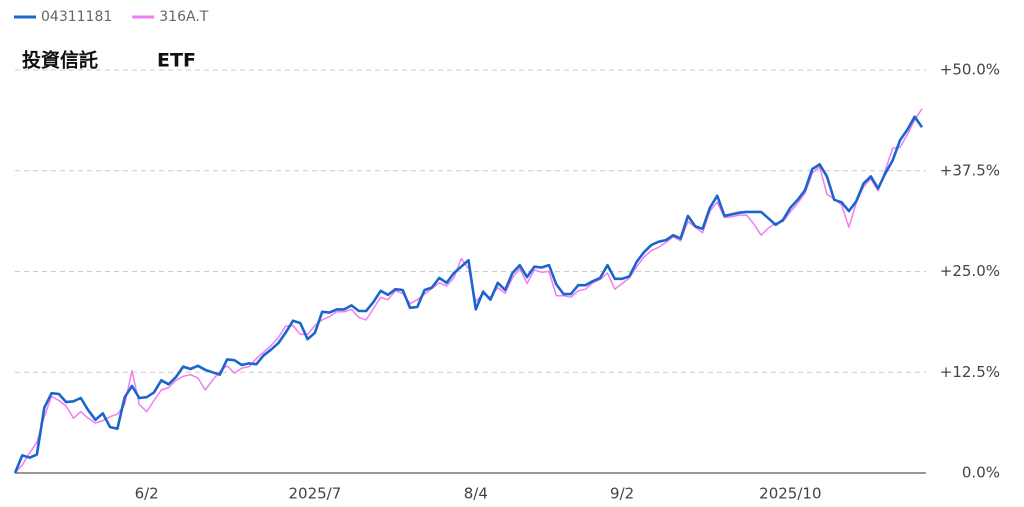 The height and width of the screenshot is (507, 1024). Describe the element at coordinates (622, 494) in the screenshot. I see `x-tick-label: 9/2` at that location.